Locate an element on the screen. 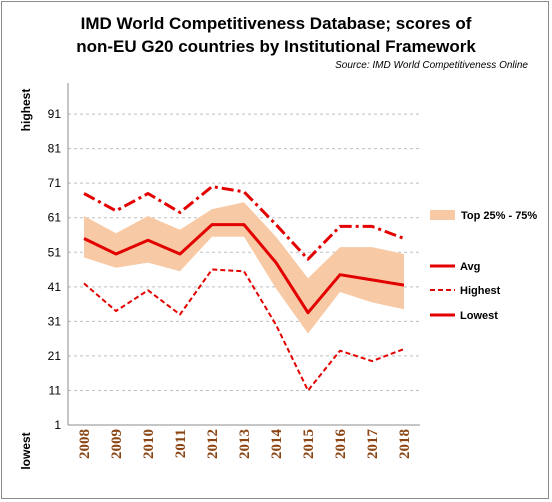 This screenshot has height=502, width=552. y-tick-label: 1 is located at coordinates (57, 425).